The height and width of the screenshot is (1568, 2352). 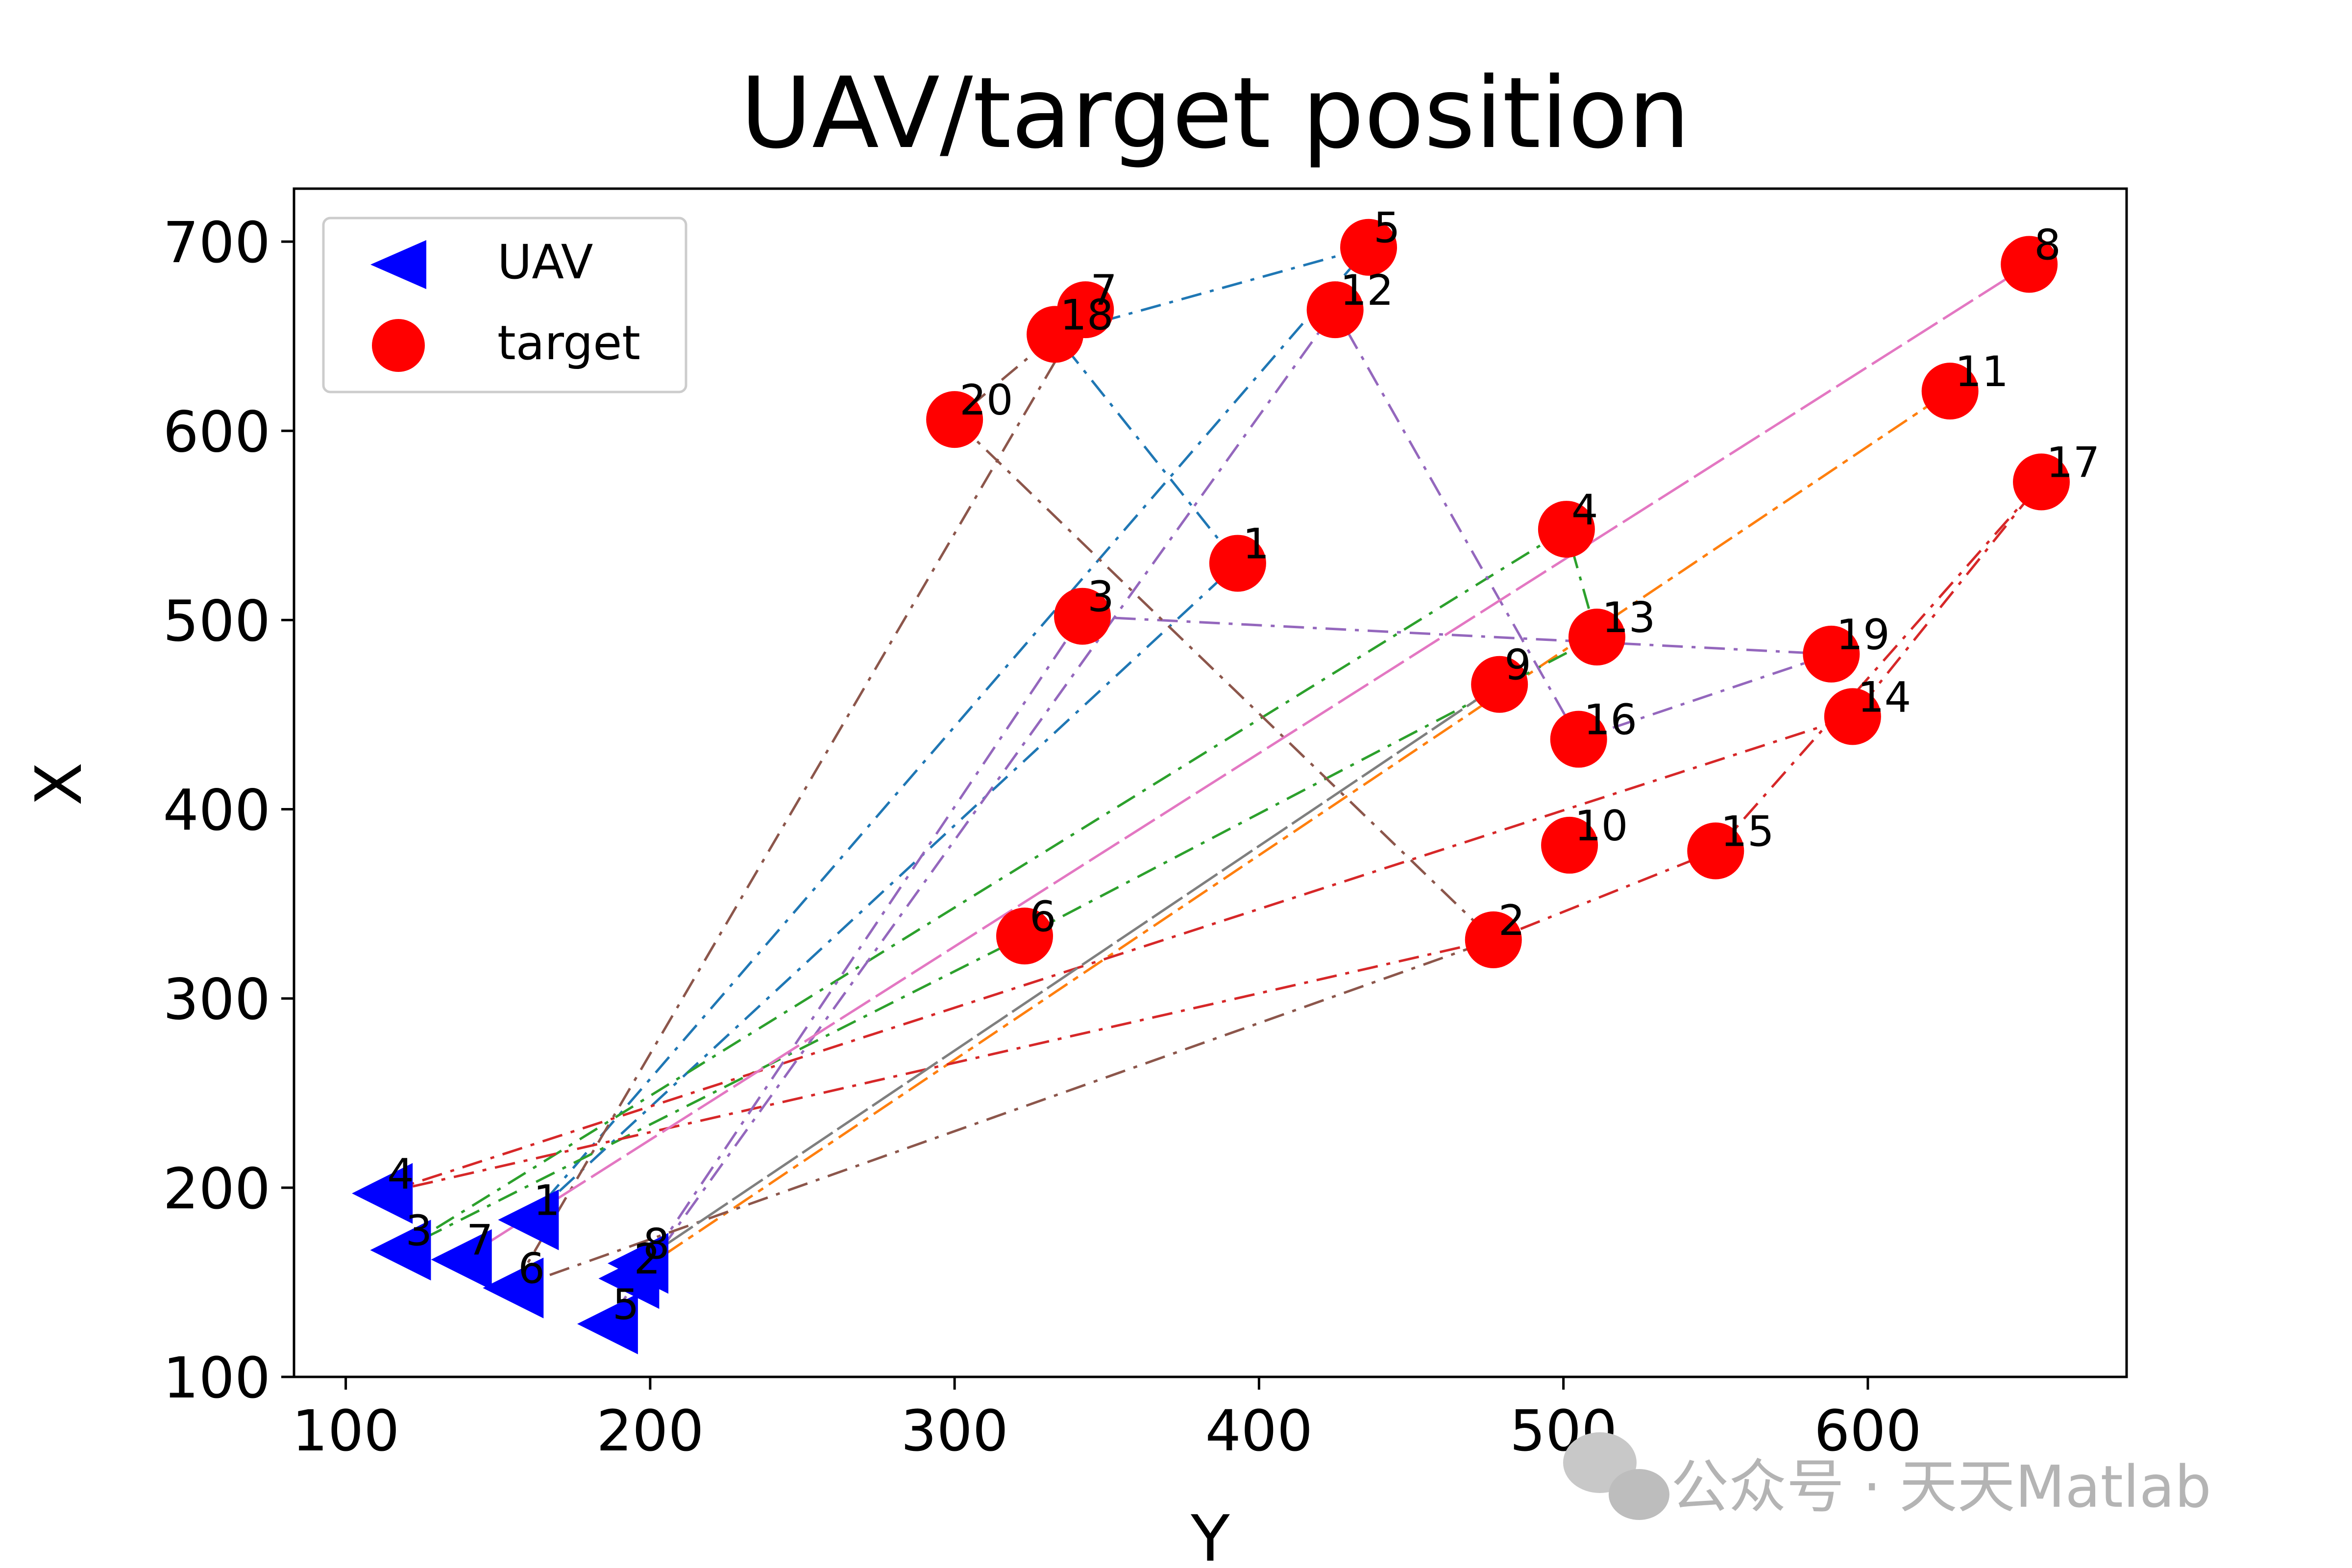 I want to click on x-tick-label: 300, so click(x=954, y=1431).